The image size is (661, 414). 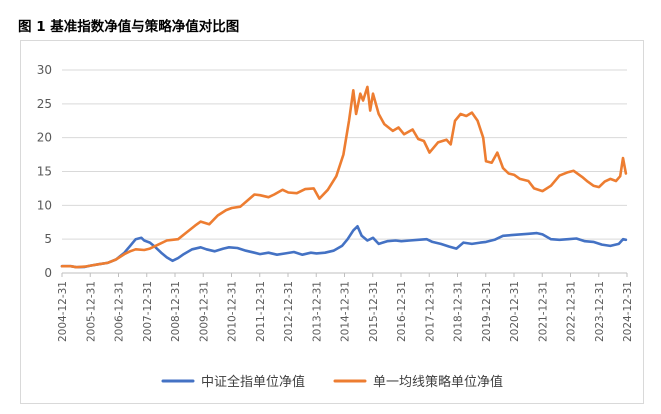 What do you see at coordinates (44, 205) in the screenshot?
I see `y-tick-label: 10` at bounding box center [44, 205].